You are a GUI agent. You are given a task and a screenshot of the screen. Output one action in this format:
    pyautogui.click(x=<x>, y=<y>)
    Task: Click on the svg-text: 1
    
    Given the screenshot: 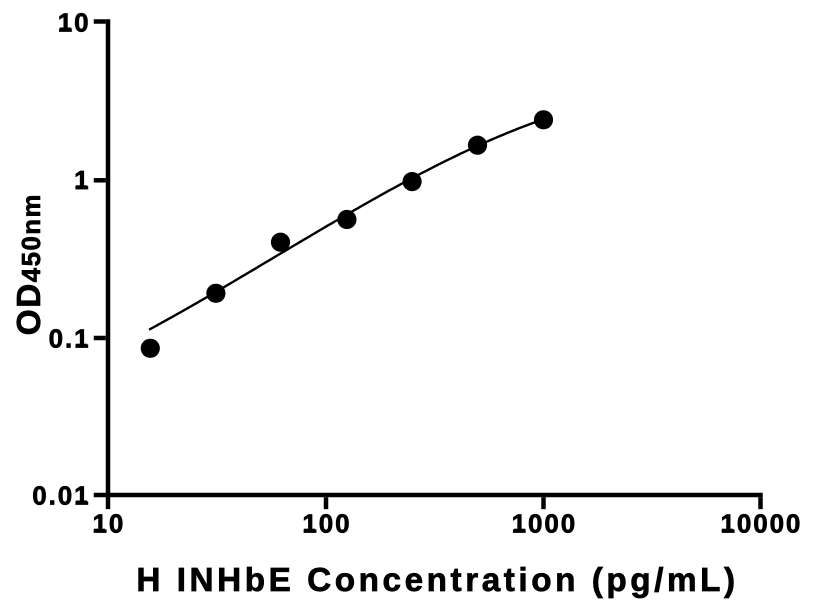 What is the action you would take?
    pyautogui.click(x=82, y=180)
    